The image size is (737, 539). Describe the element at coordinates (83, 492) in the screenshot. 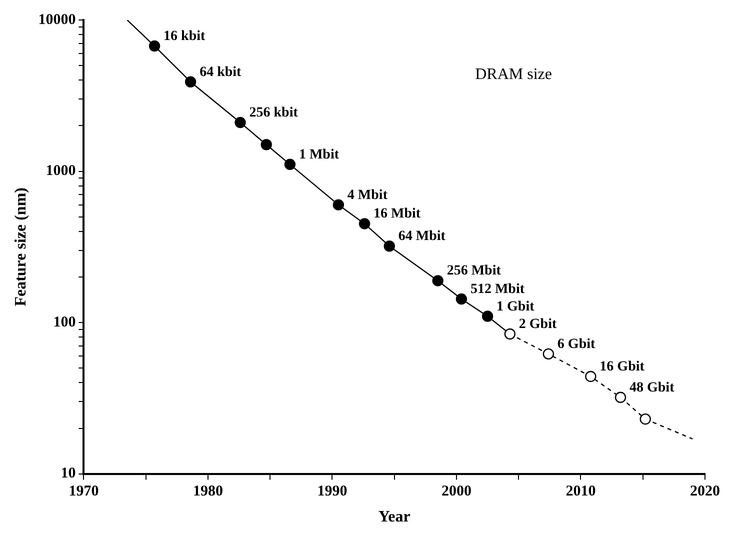

I see `x-tick-label: 1970` at that location.